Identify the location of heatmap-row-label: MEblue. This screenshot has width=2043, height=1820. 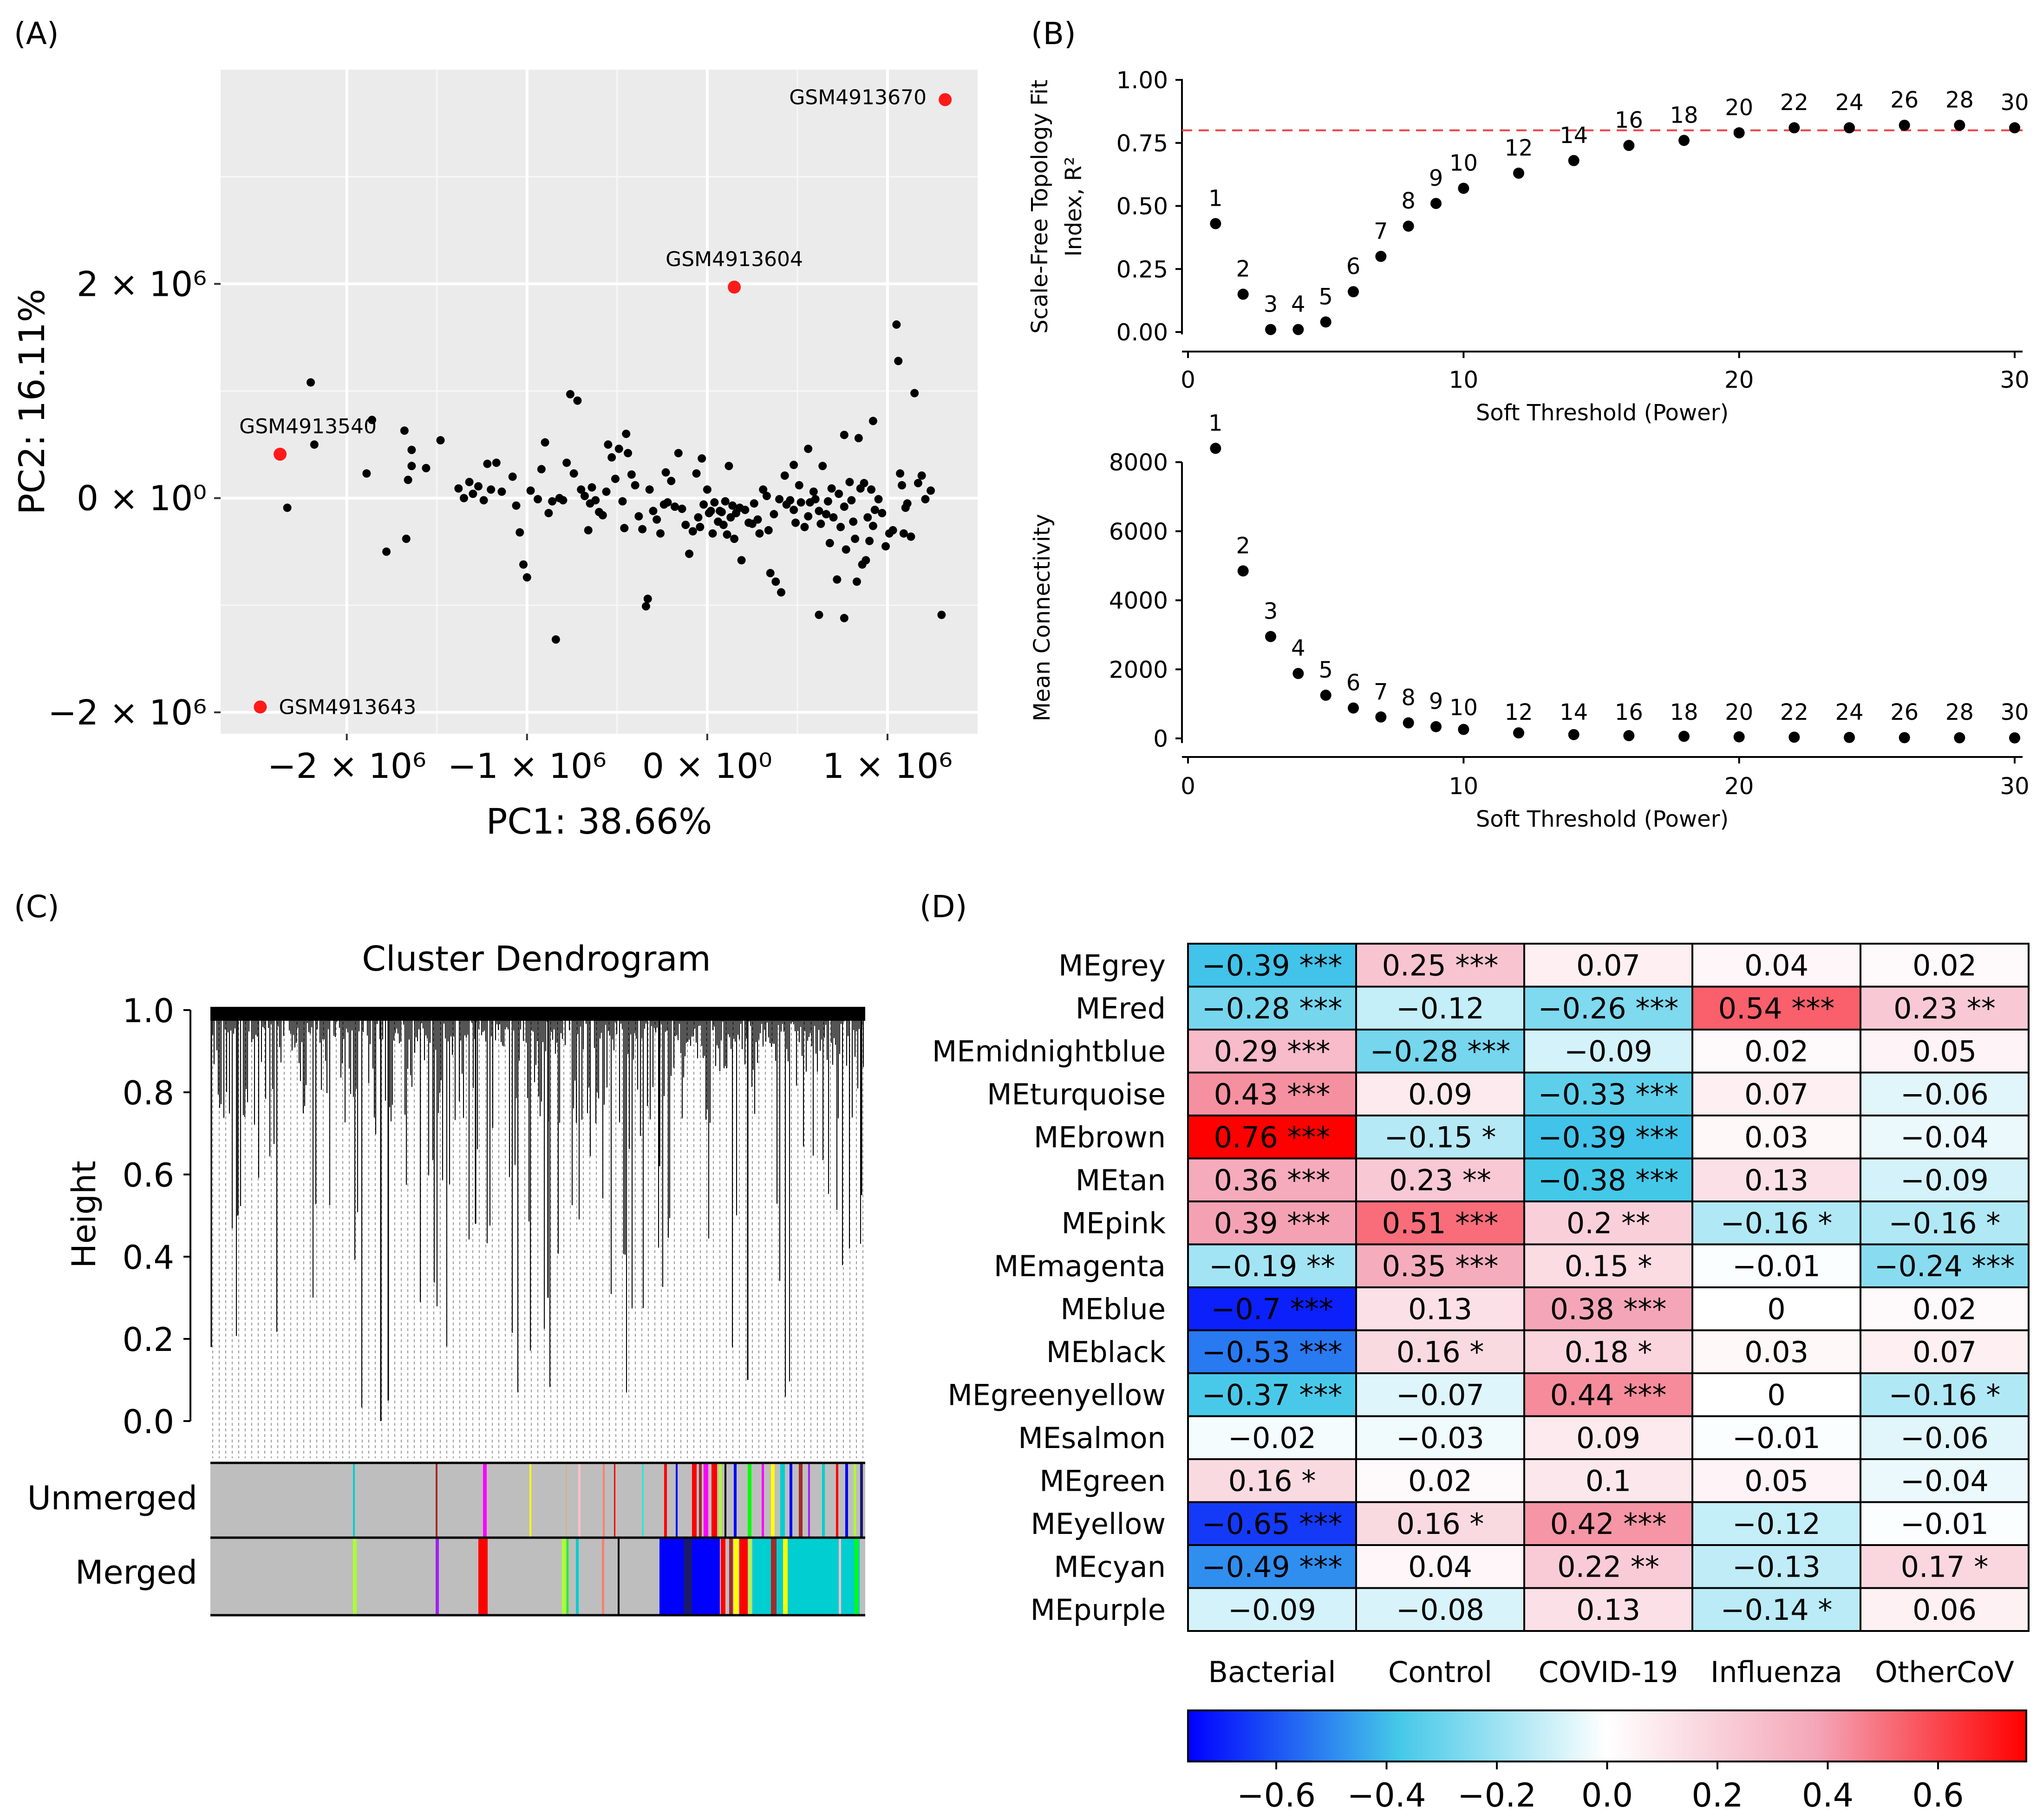
(1113, 1309).